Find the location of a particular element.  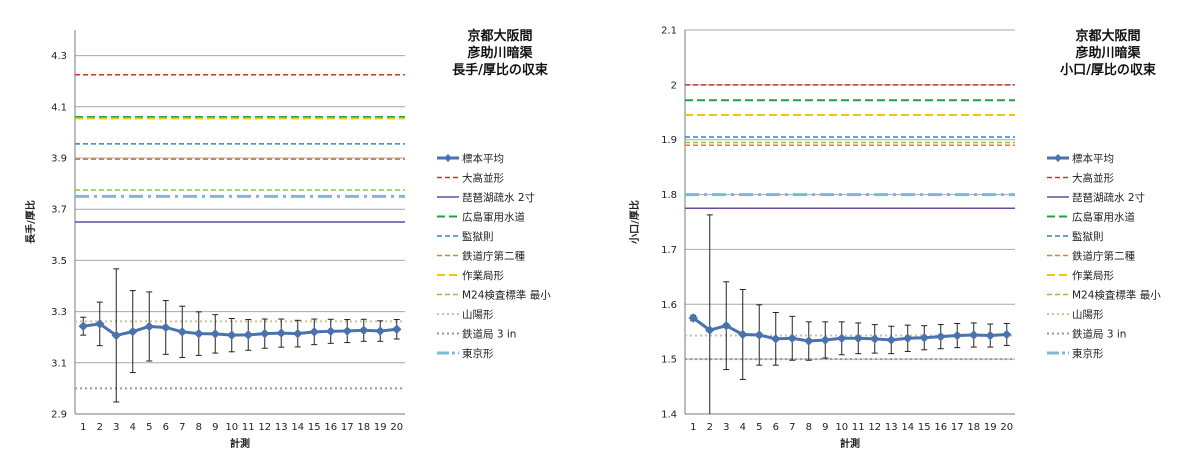

legend-label: 東京形 is located at coordinates (1088, 353).